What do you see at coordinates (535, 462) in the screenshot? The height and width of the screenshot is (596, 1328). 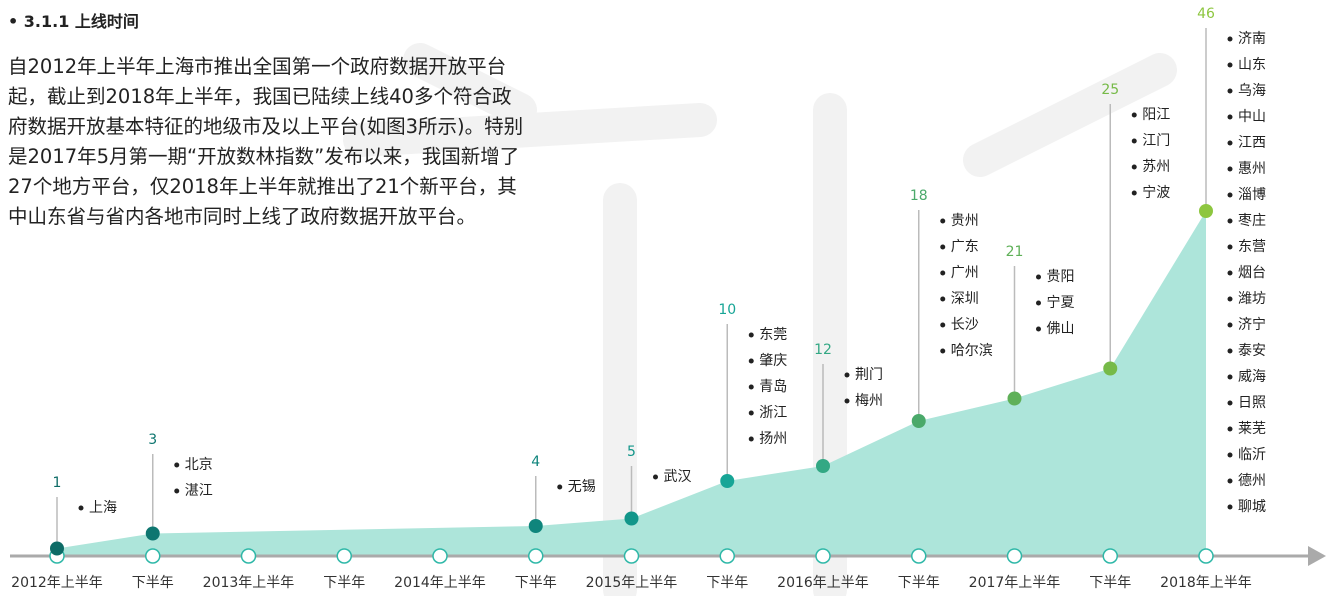 I see `value-label: 4` at bounding box center [535, 462].